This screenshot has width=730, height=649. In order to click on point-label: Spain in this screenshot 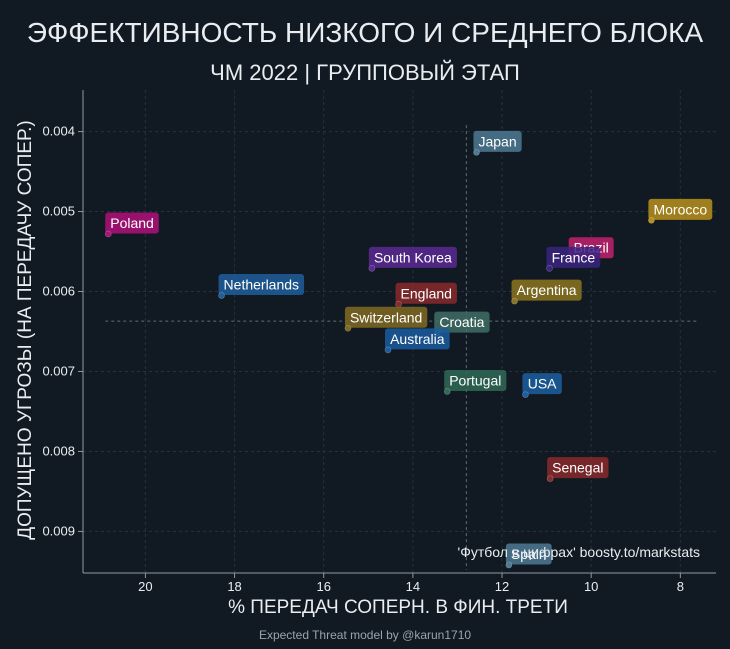, I will do `click(529, 554)`.